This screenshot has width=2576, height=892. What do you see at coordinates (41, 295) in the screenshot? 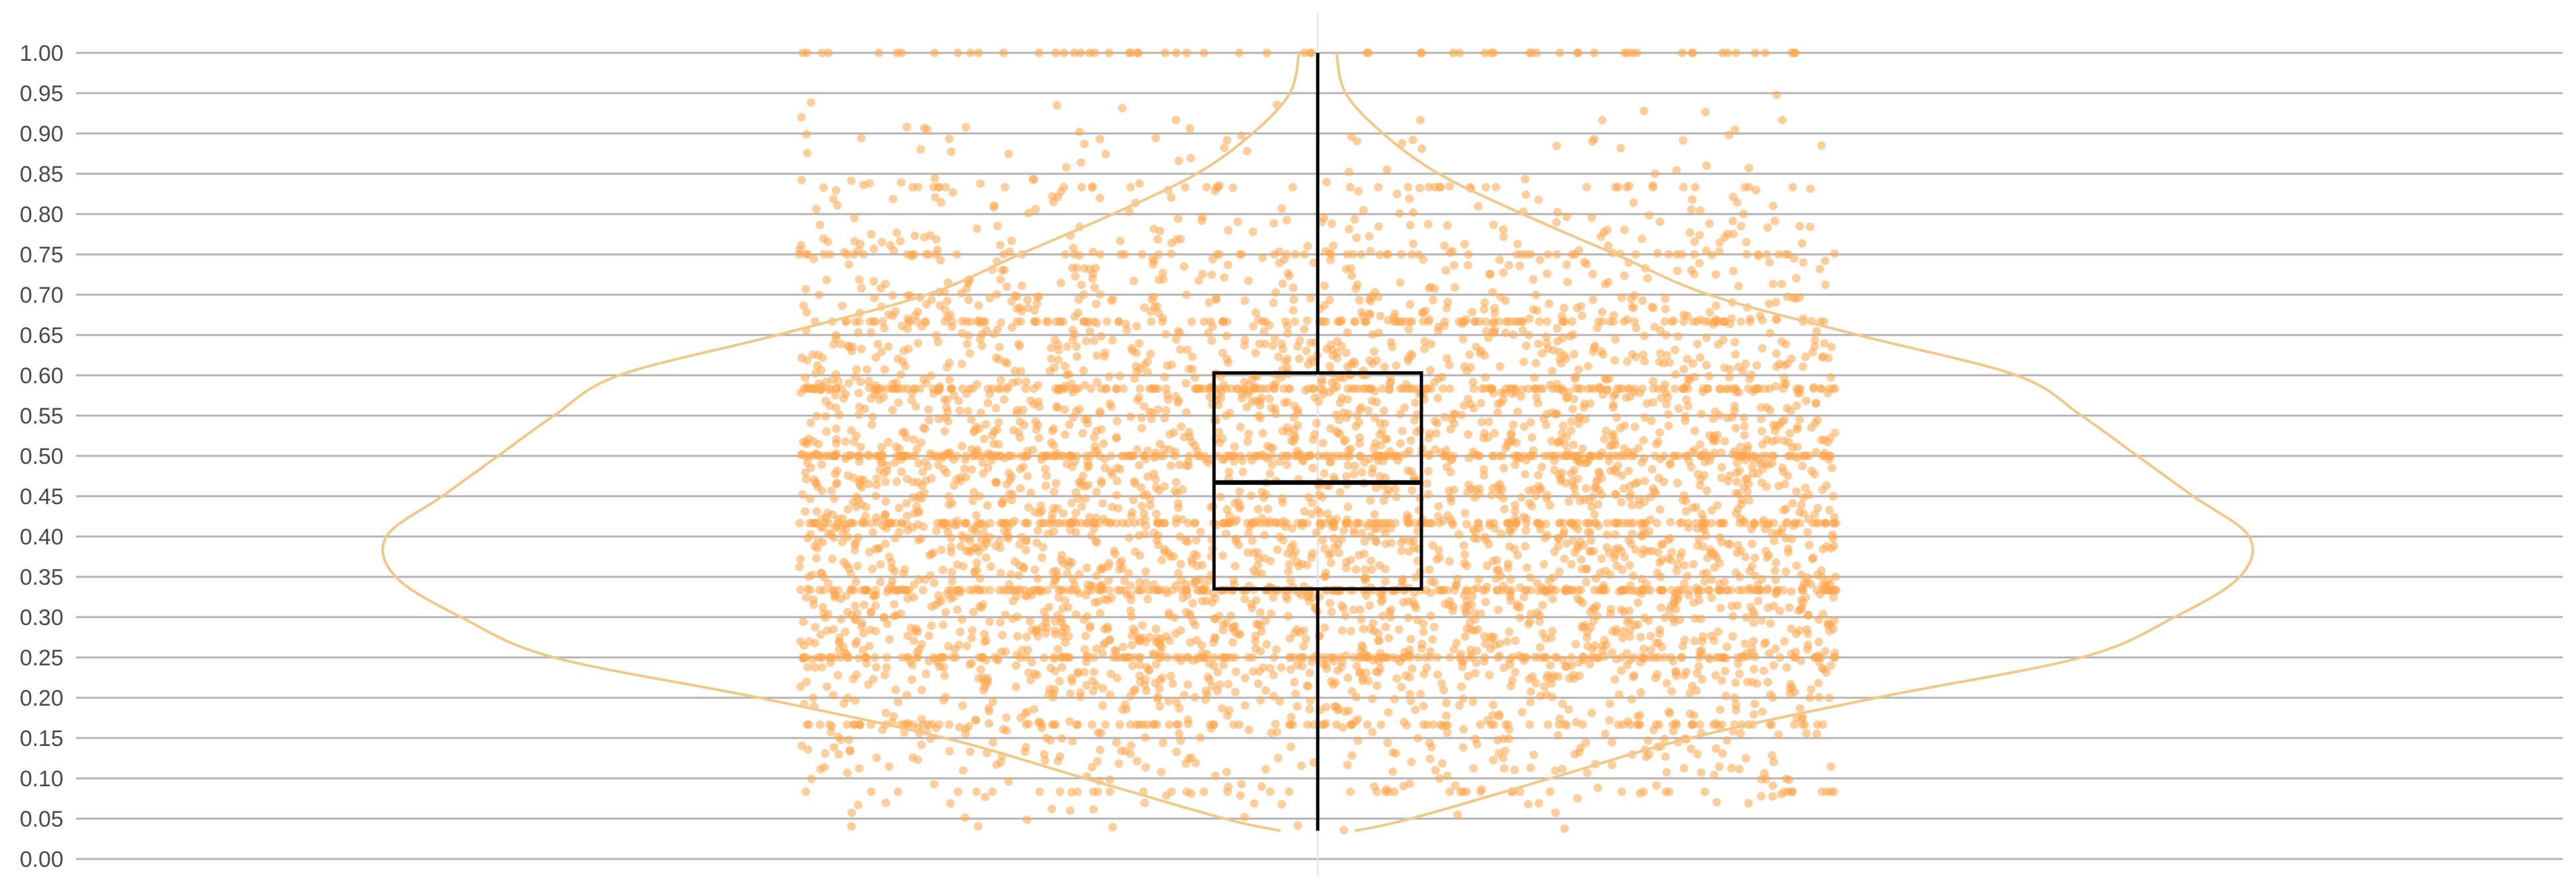
I see `y-tick-label: 0.70` at bounding box center [41, 295].